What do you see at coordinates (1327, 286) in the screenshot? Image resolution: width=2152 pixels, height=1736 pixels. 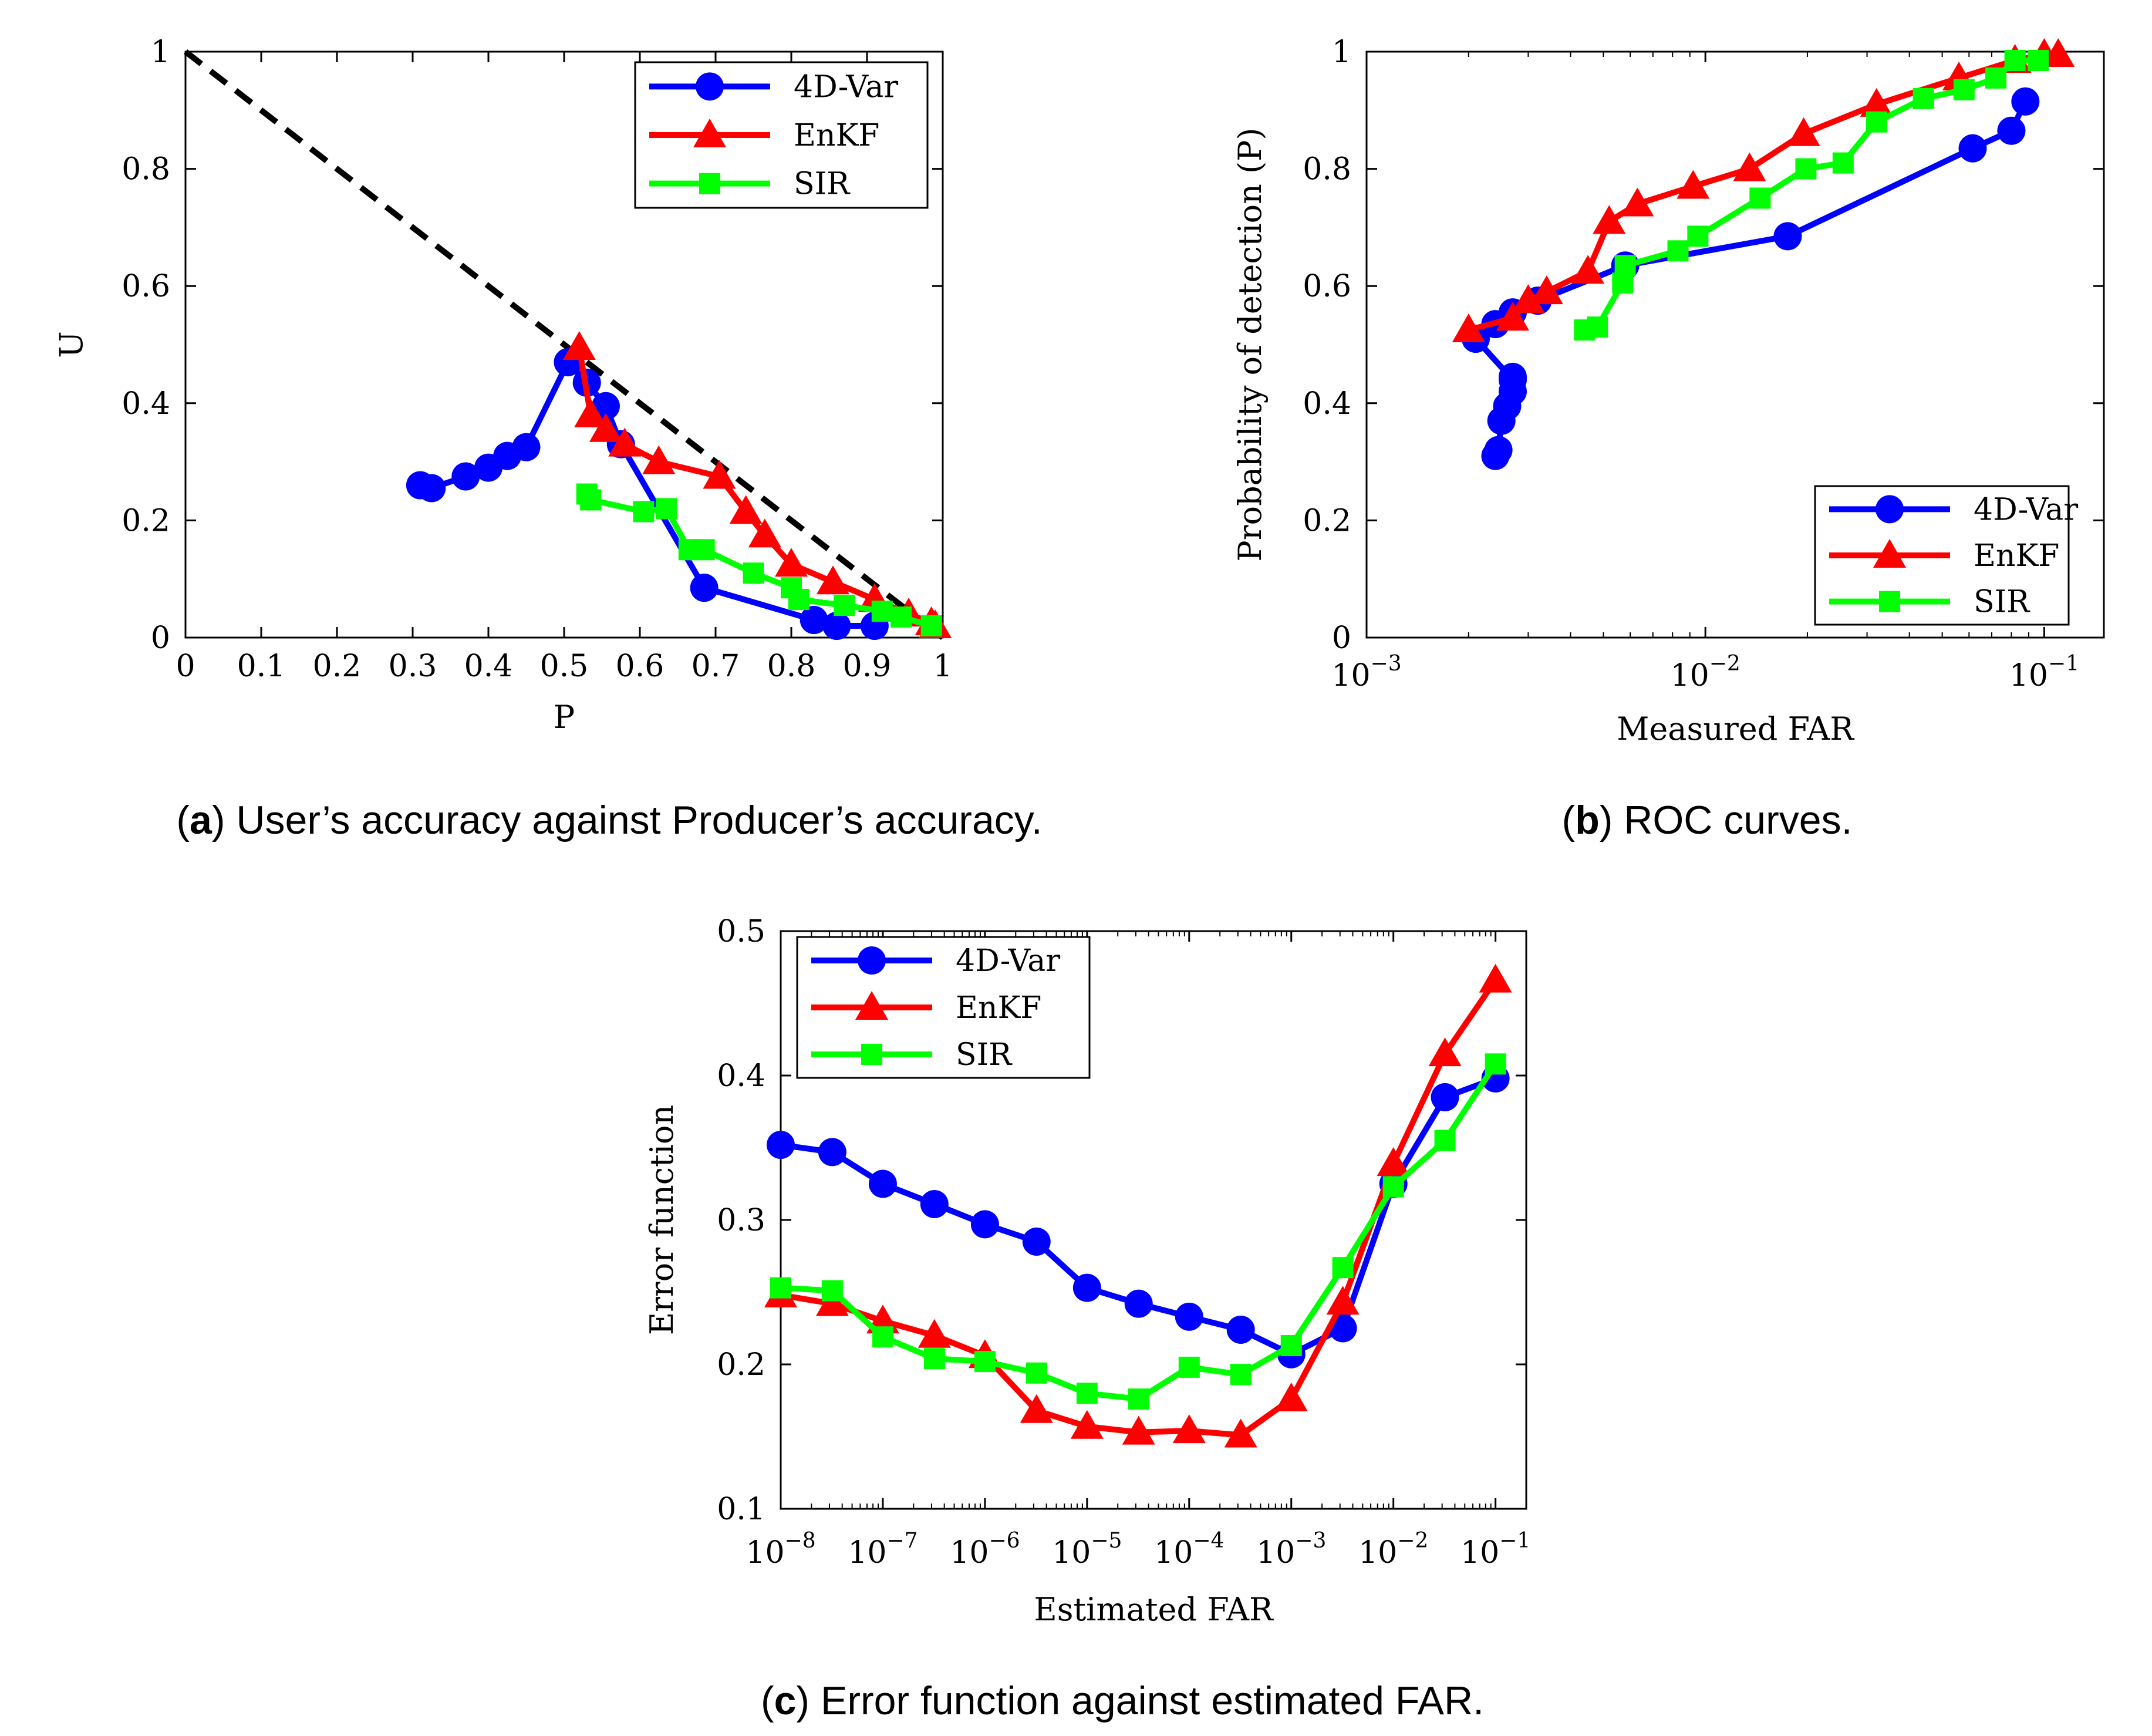 I see `y-tick-label: 0.6` at bounding box center [1327, 286].